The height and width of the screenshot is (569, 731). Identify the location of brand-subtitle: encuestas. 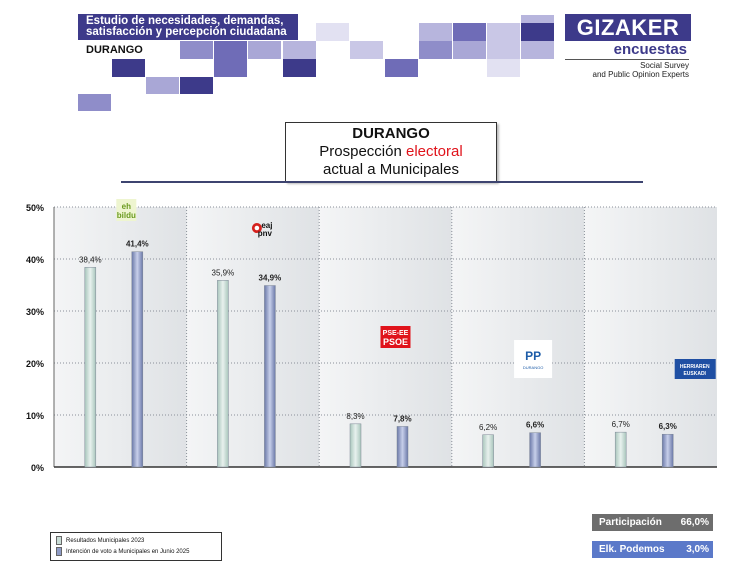
(650, 49).